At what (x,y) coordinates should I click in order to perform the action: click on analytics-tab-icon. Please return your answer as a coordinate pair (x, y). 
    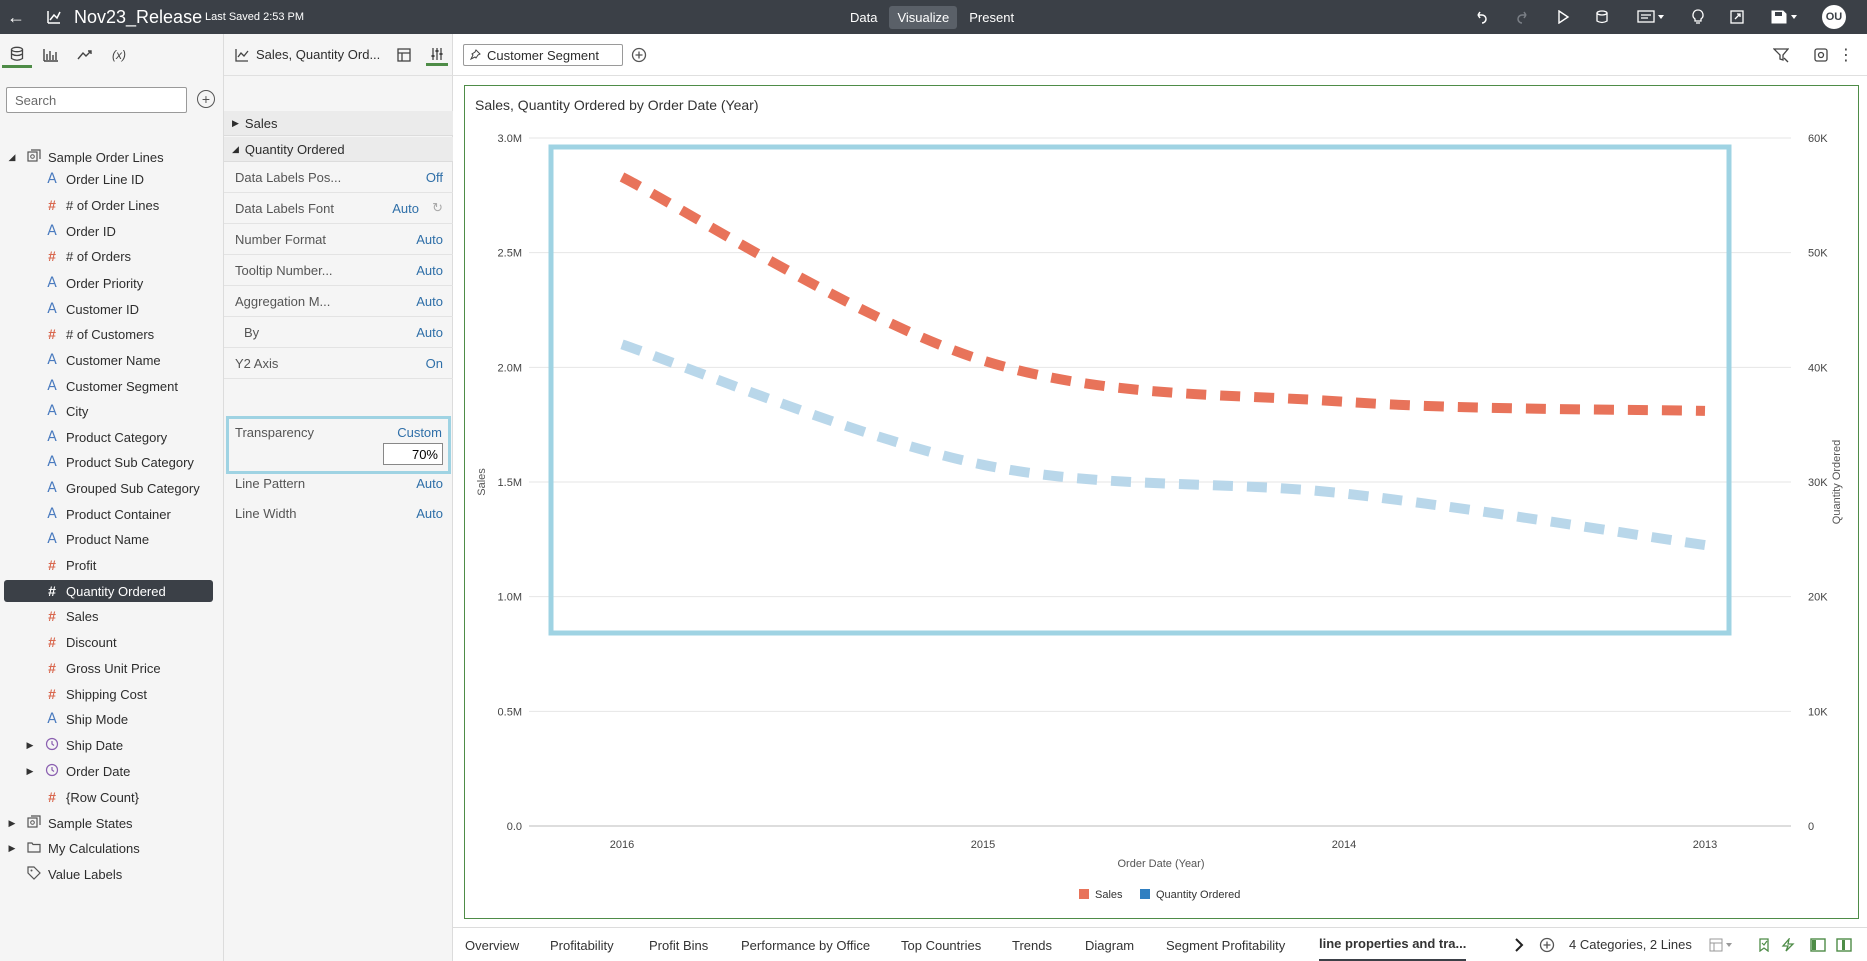
    Looking at the image, I should click on (85, 55).